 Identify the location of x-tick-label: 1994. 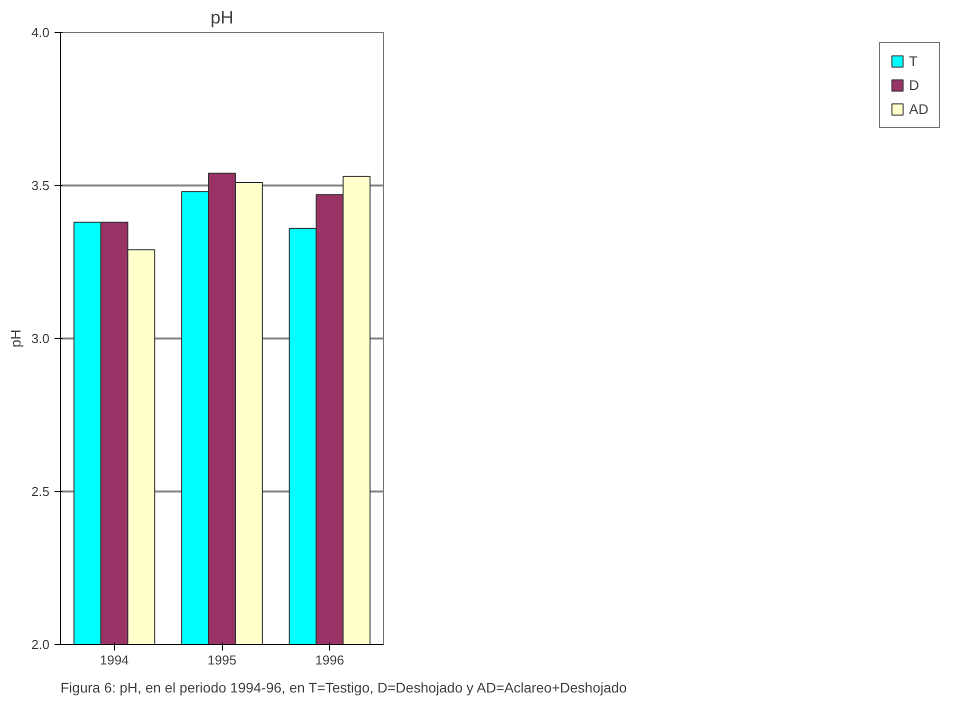
(114, 660).